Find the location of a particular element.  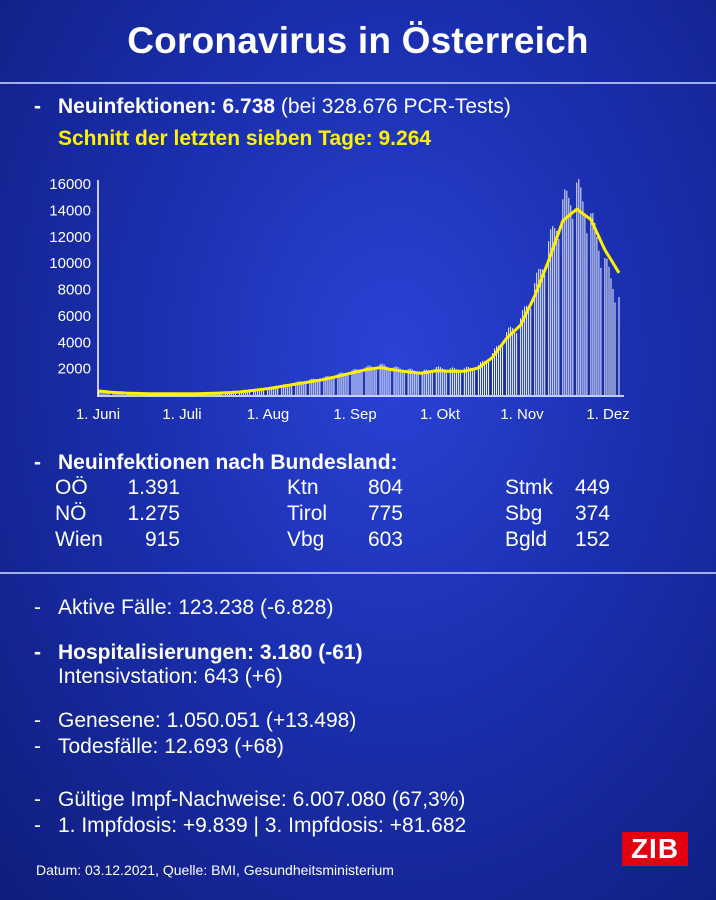

y-tick-label: 2000 is located at coordinates (74, 369).